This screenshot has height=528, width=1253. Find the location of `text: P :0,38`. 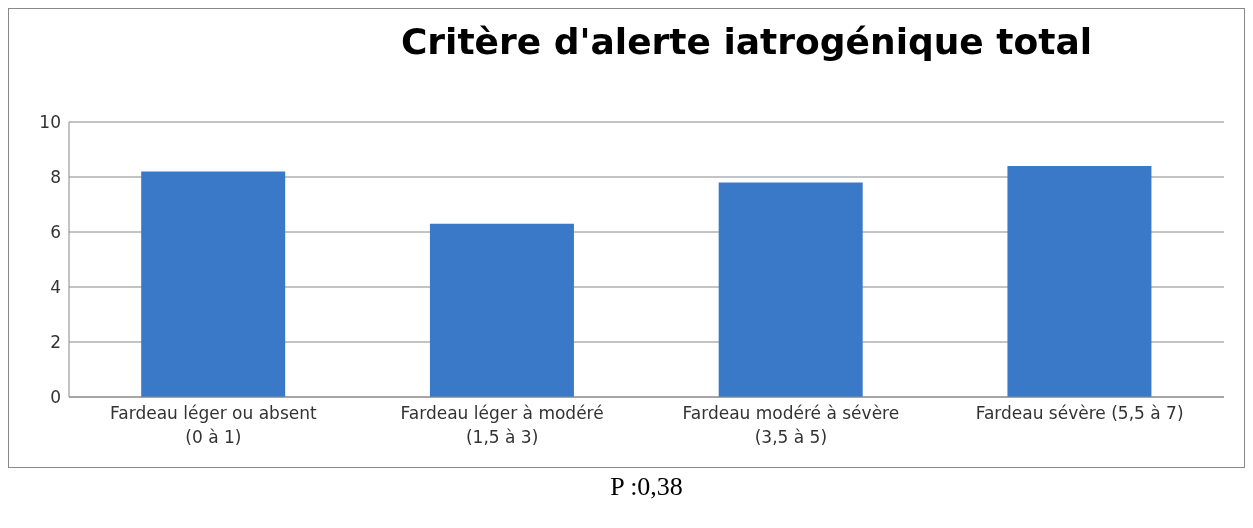

text: P :0,38 is located at coordinates (646, 487).